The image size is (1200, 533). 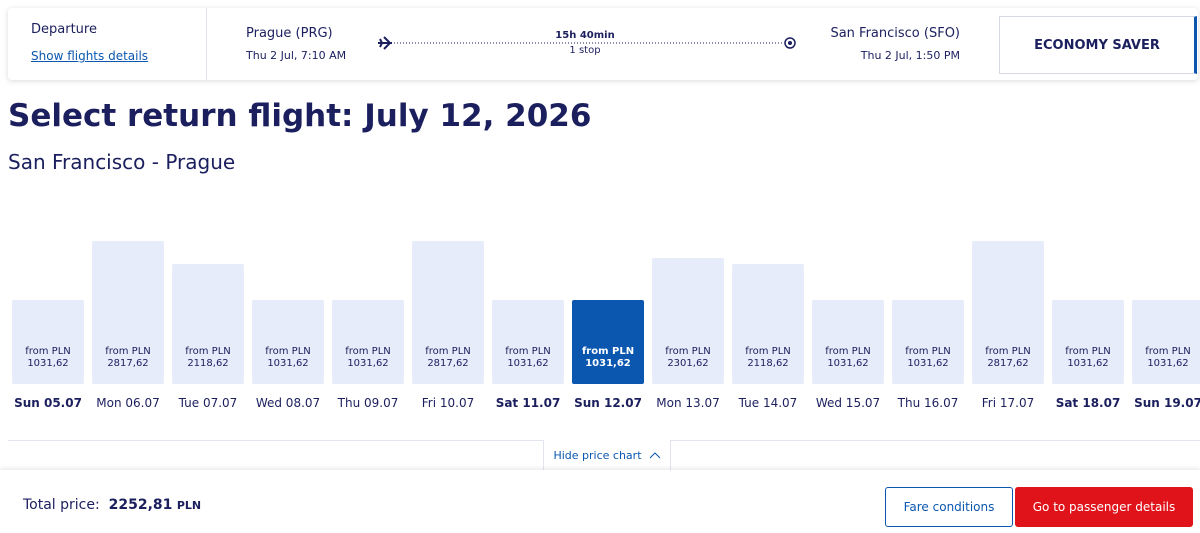 I want to click on date-label: Sat 18.07, so click(x=1088, y=403).